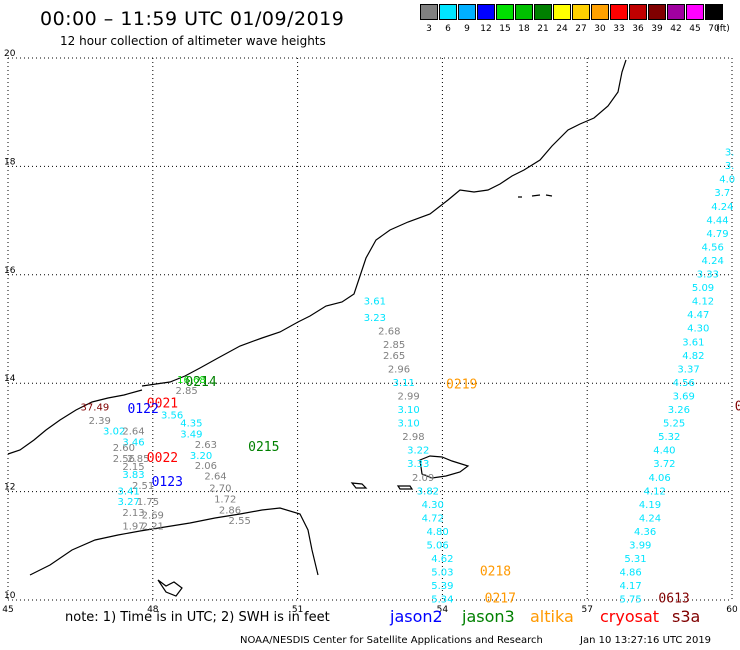  Describe the element at coordinates (230, 510) in the screenshot. I see `wave-height-value: 2.86` at that location.